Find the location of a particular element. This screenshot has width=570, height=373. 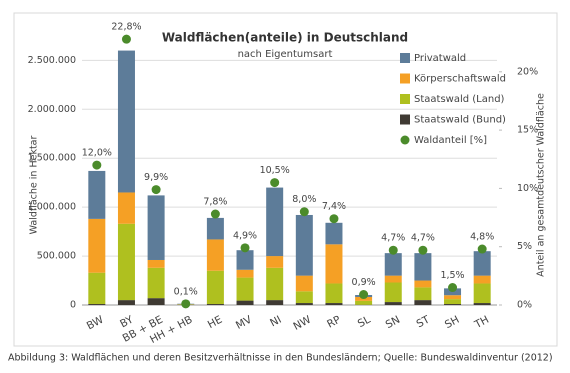

x-tick-label: SL is located at coordinates (364, 322).